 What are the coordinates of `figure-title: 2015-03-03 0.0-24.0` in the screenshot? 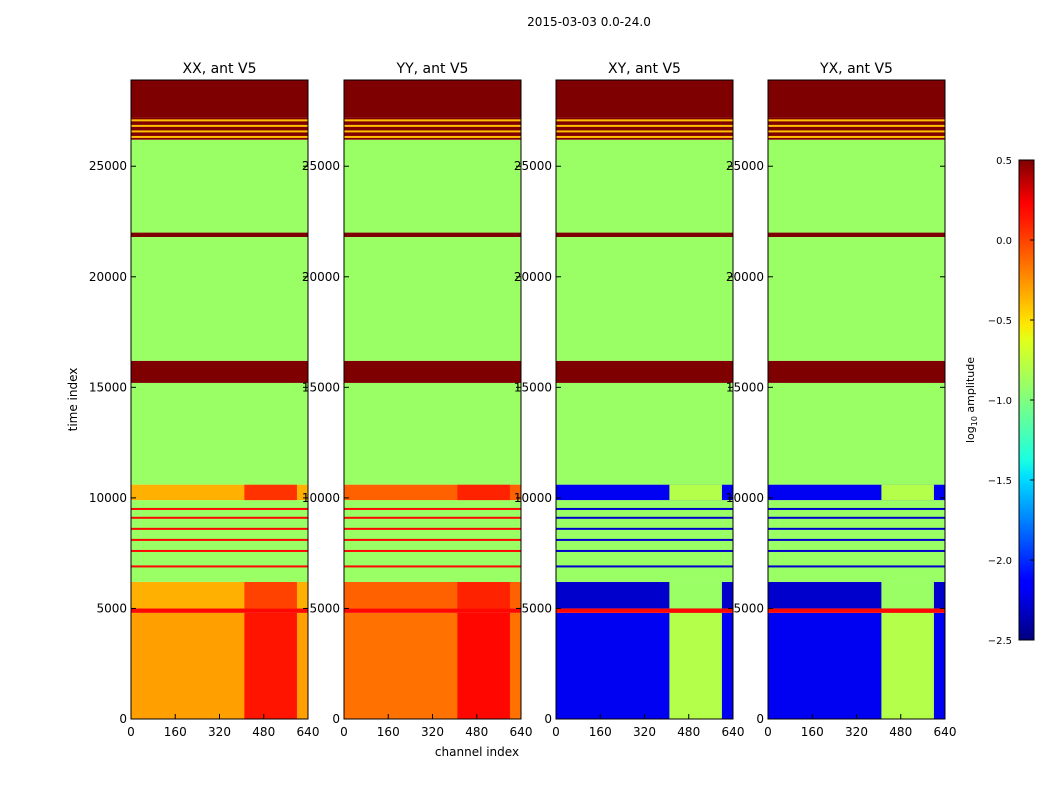 It's located at (589, 22).